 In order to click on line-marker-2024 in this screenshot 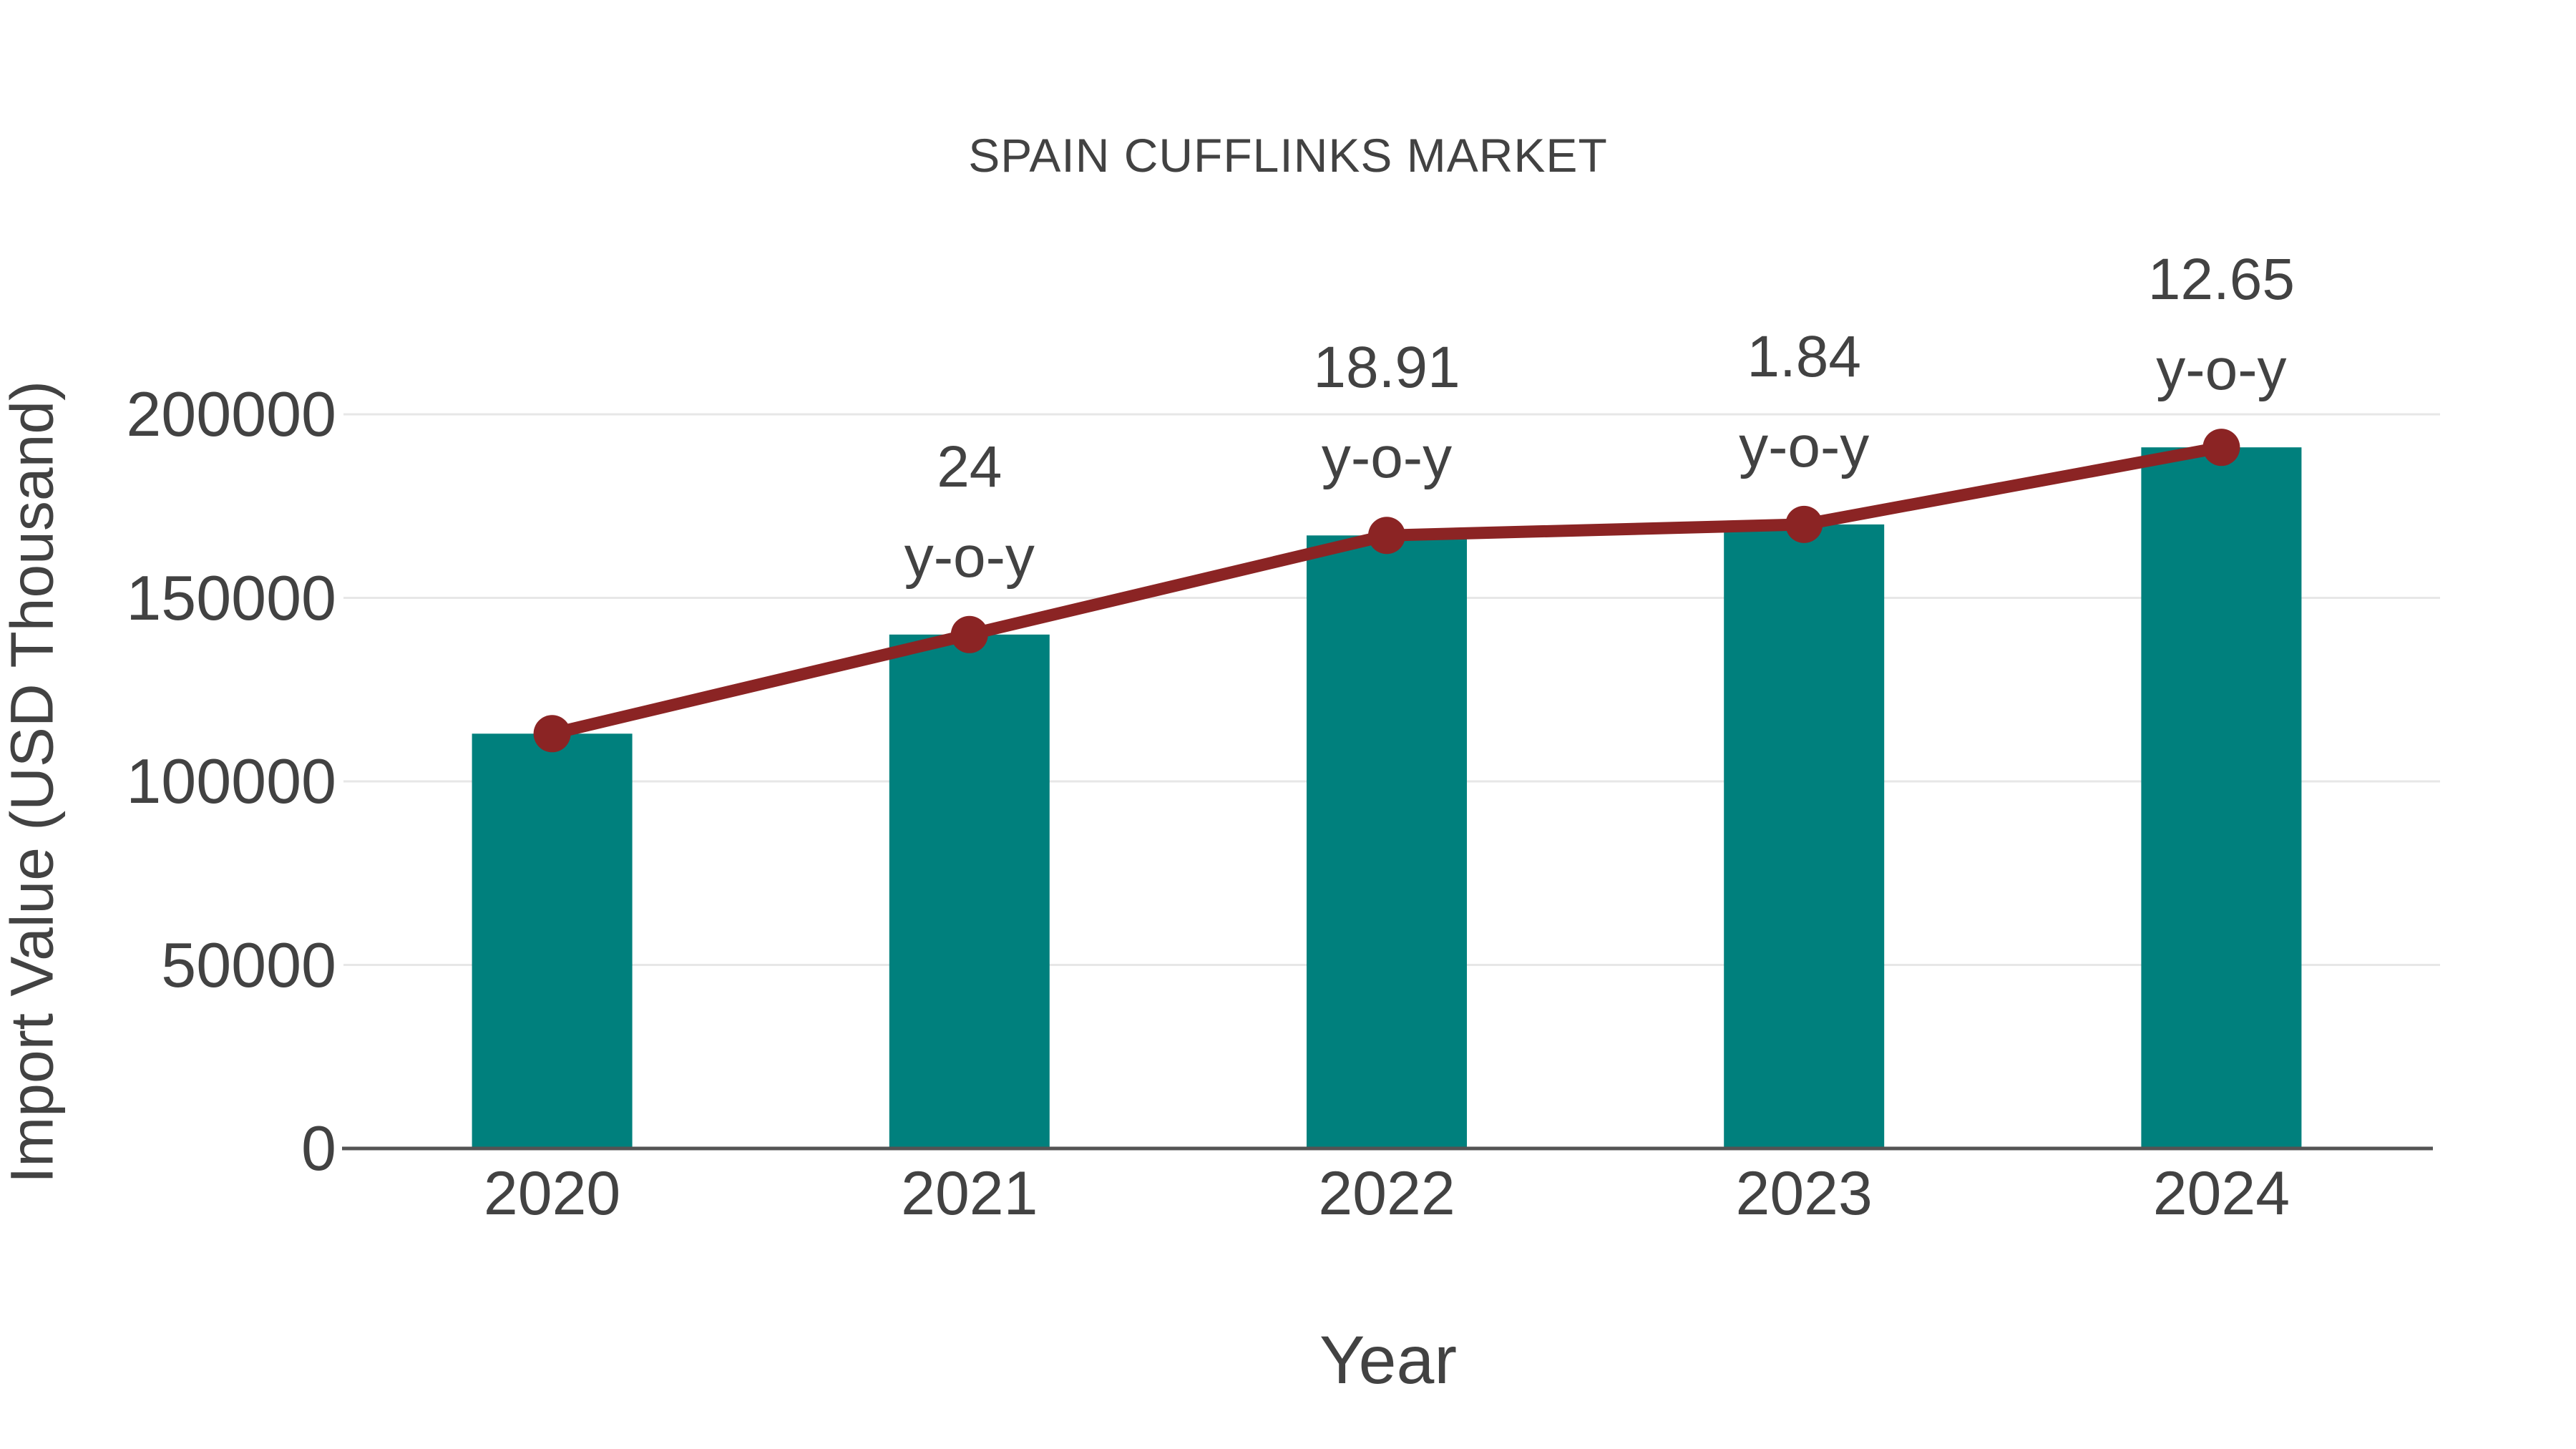, I will do `click(2221, 448)`.